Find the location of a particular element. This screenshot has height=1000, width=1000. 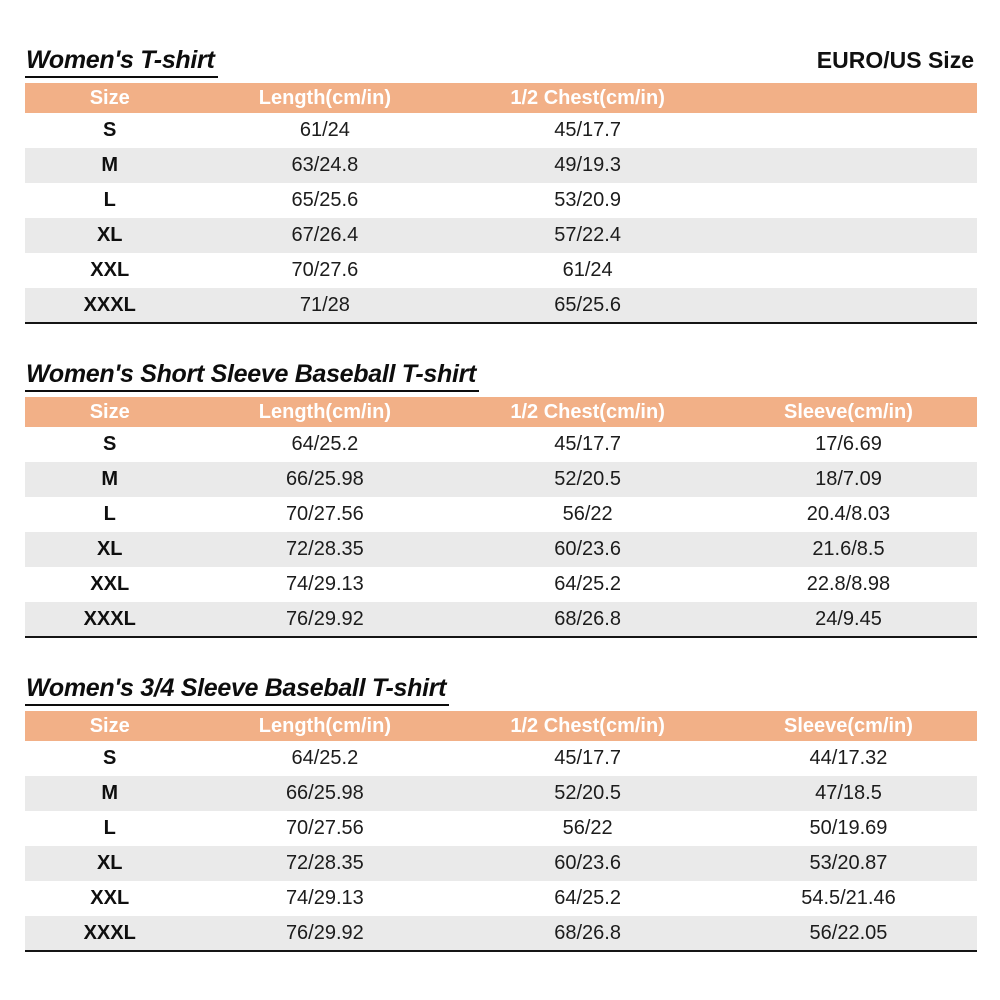

table-row: L 65/25.6 53/20.9 is located at coordinates (501, 200).